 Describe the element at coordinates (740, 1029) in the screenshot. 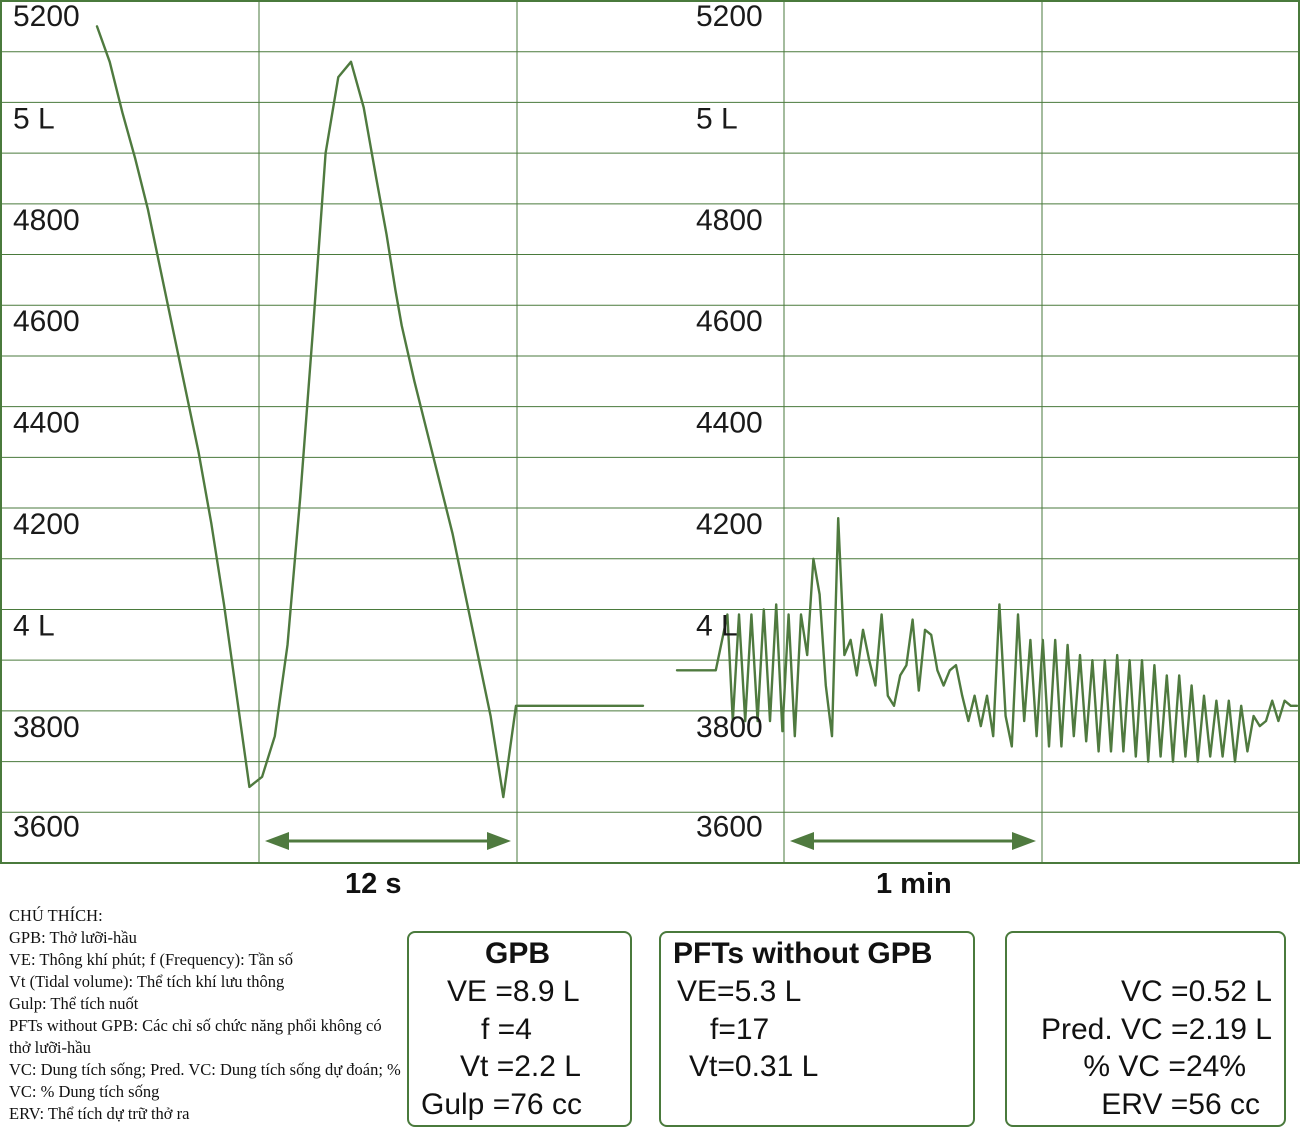

I see `pfts-f-row: f=17` at that location.